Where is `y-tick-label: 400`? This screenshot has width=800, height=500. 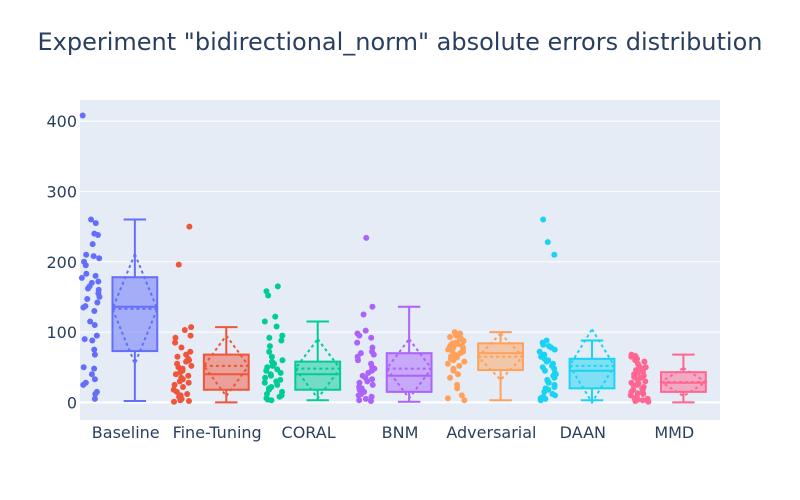 y-tick-label: 400 is located at coordinates (61, 121).